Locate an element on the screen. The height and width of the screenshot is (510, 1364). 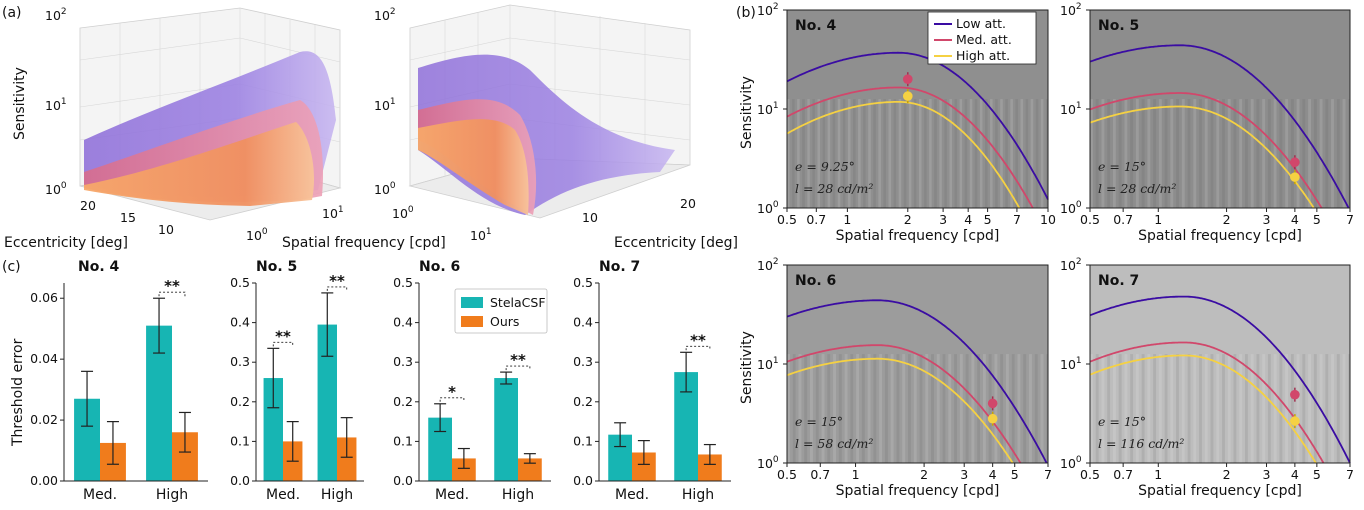
panel-a-label: (a) is located at coordinates (12, 13).